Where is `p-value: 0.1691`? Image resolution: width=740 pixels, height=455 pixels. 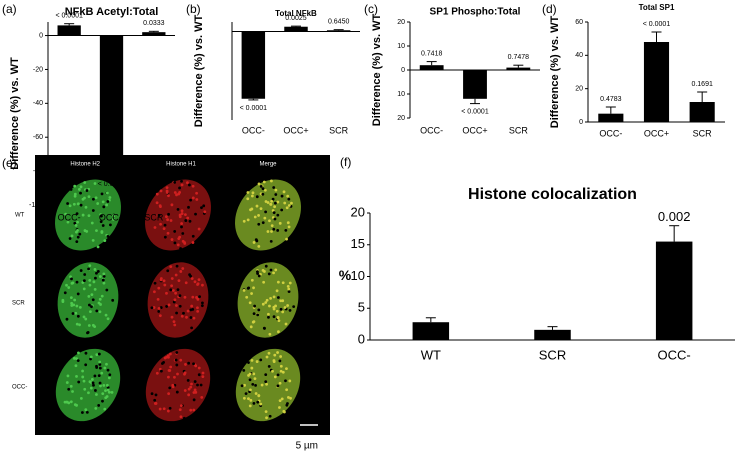
p-value: 0.1691 is located at coordinates (702, 84).